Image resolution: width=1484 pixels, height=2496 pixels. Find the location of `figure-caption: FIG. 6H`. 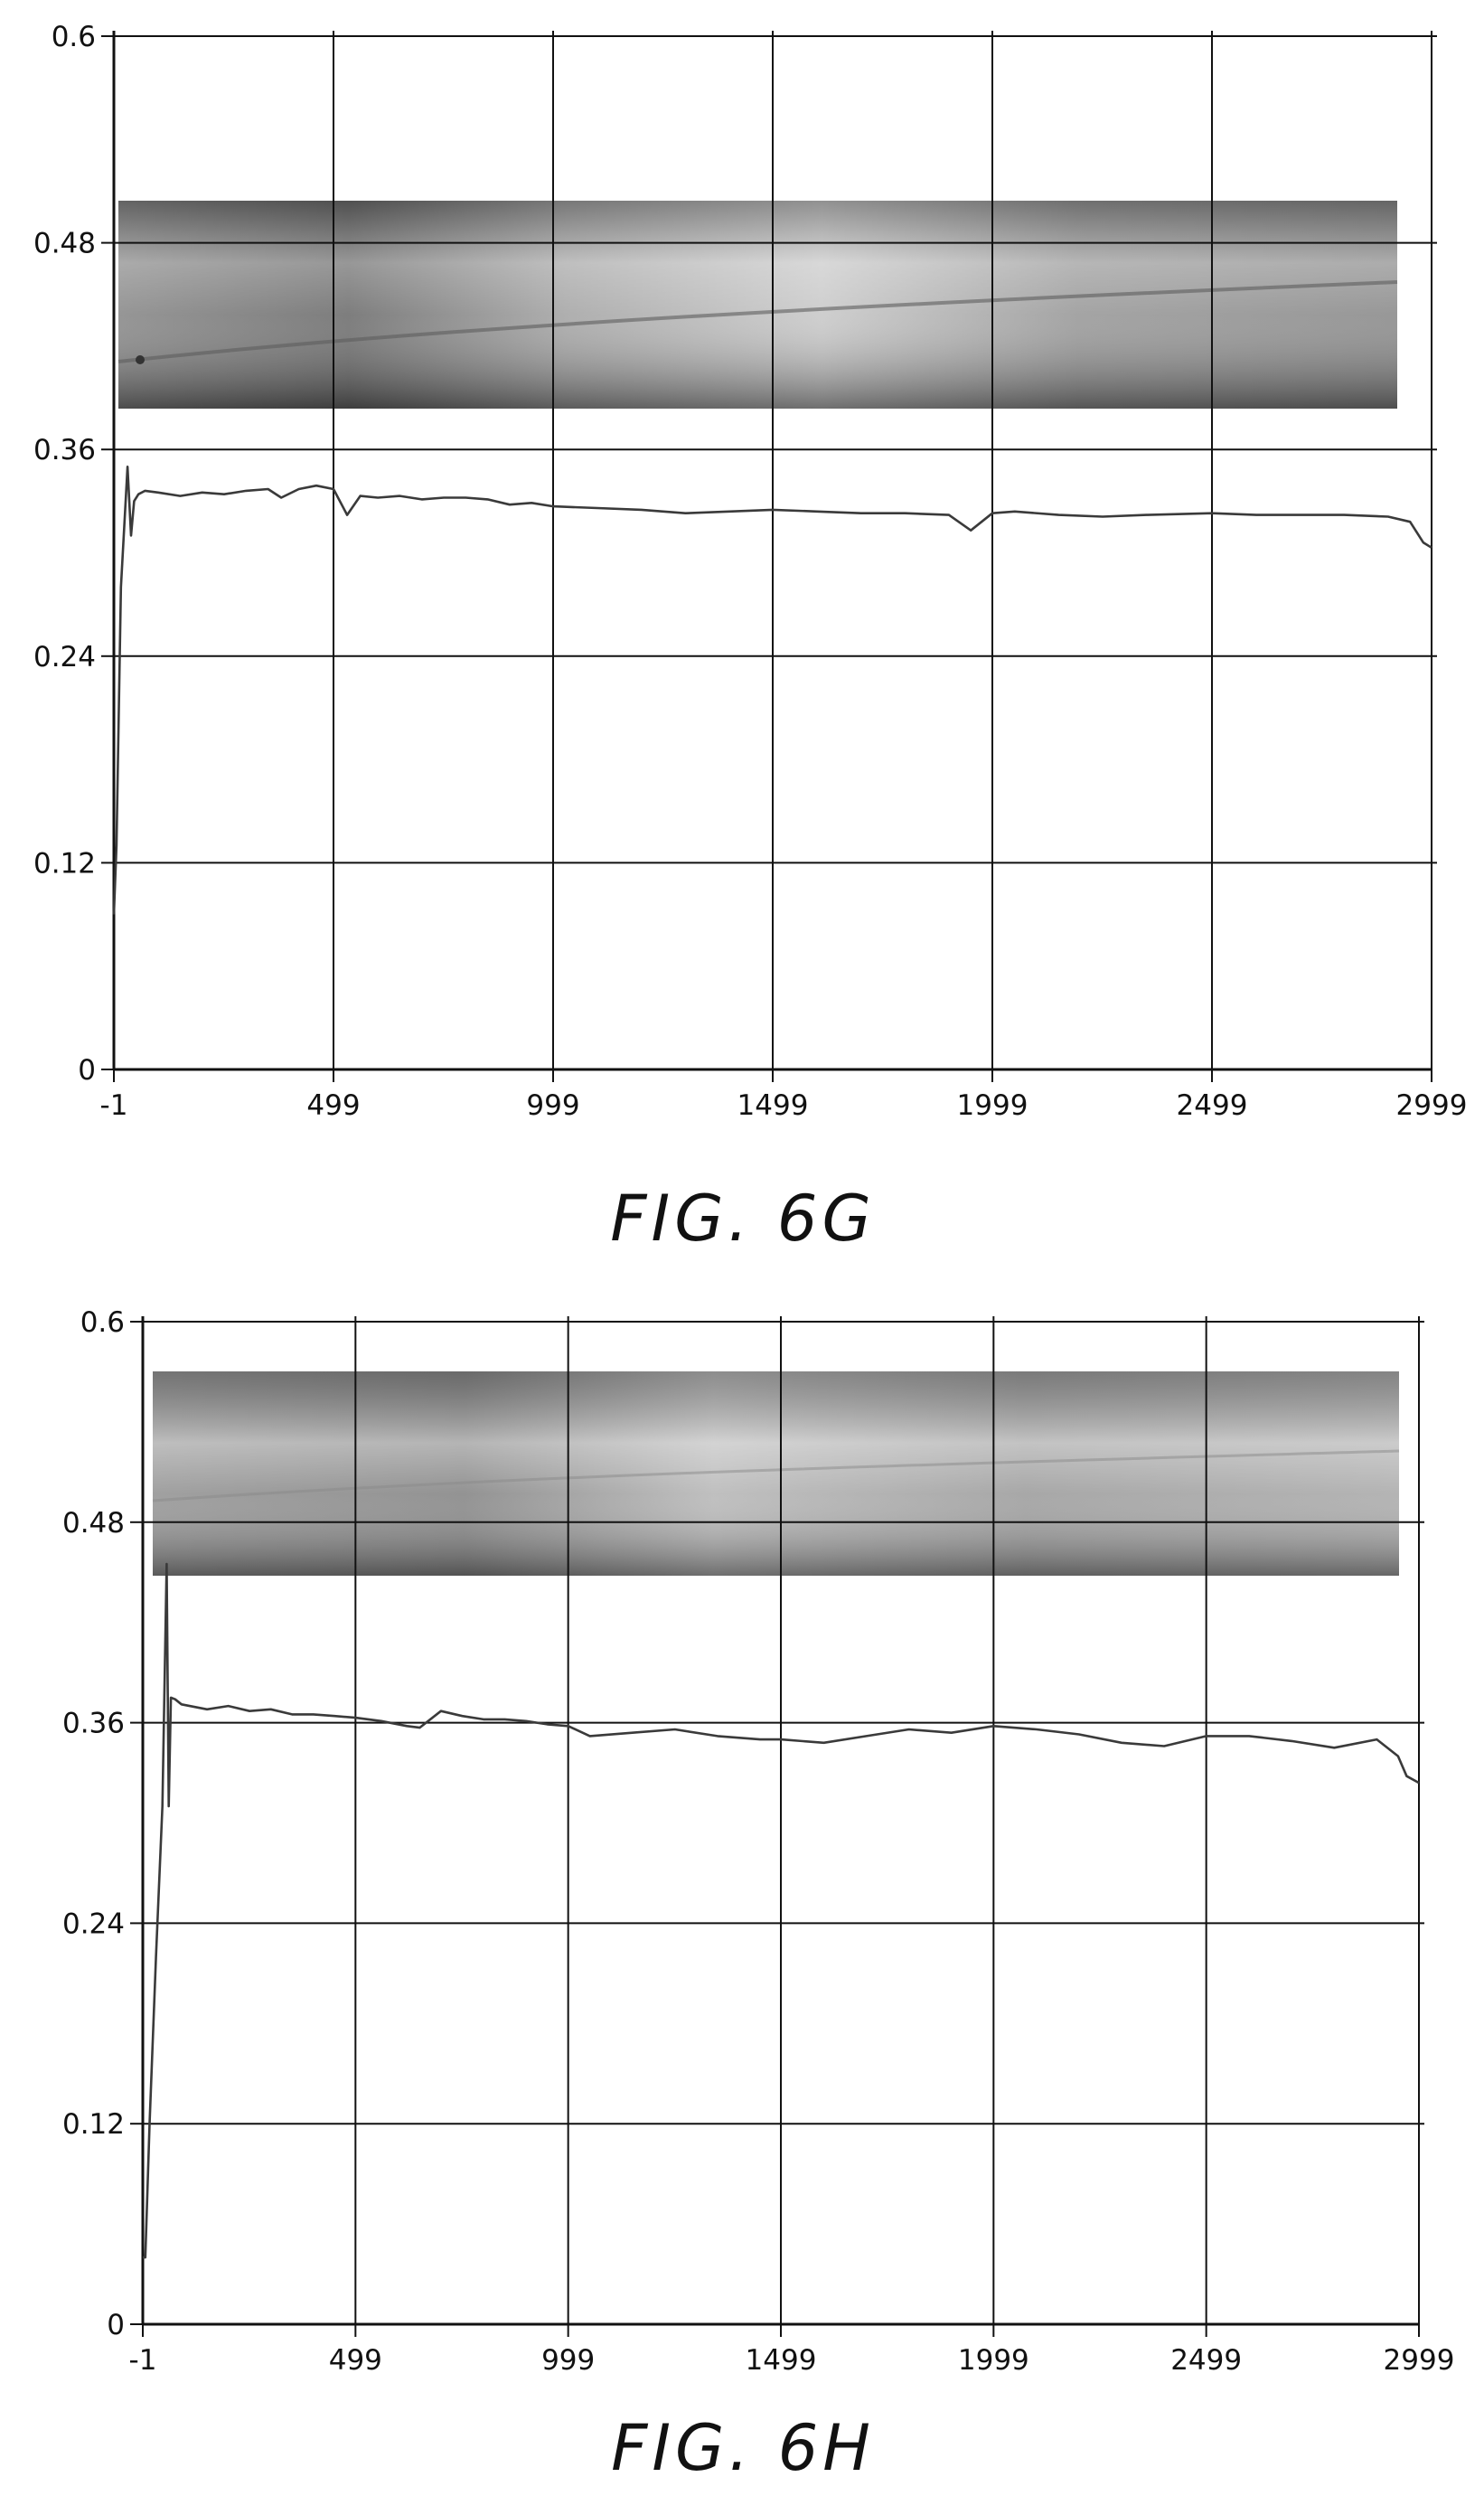

figure-caption: FIG. 6H is located at coordinates (743, 2448).